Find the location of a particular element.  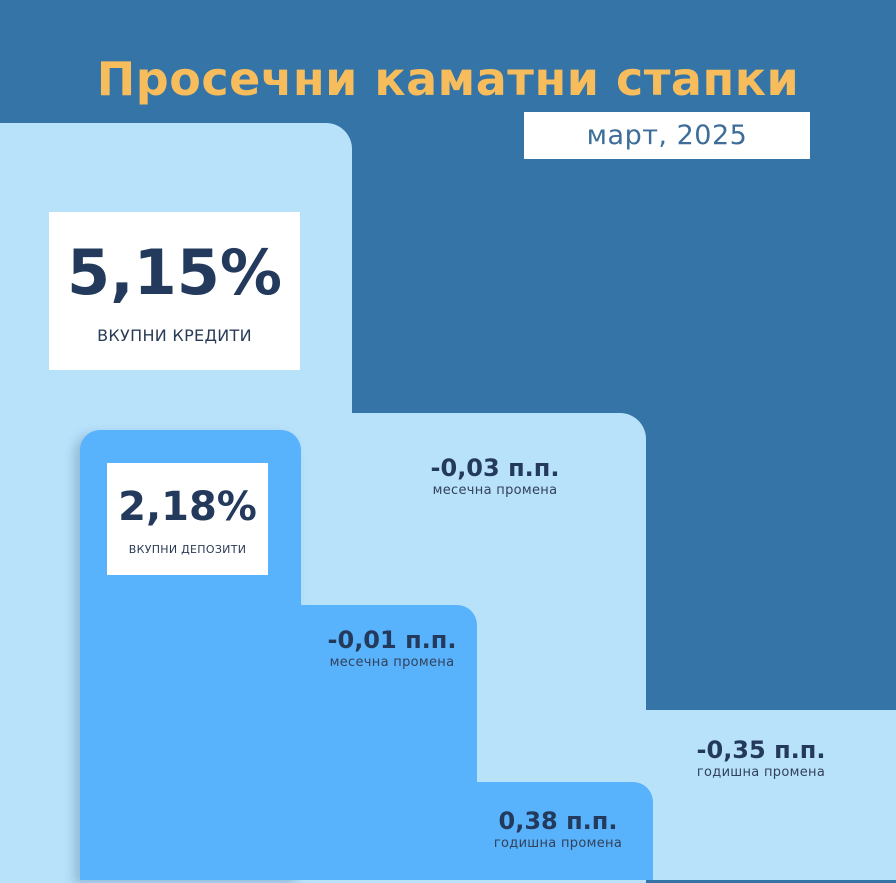

loans-monthly-change: -0,03 п.п. месечна промена is located at coordinates (495, 476).